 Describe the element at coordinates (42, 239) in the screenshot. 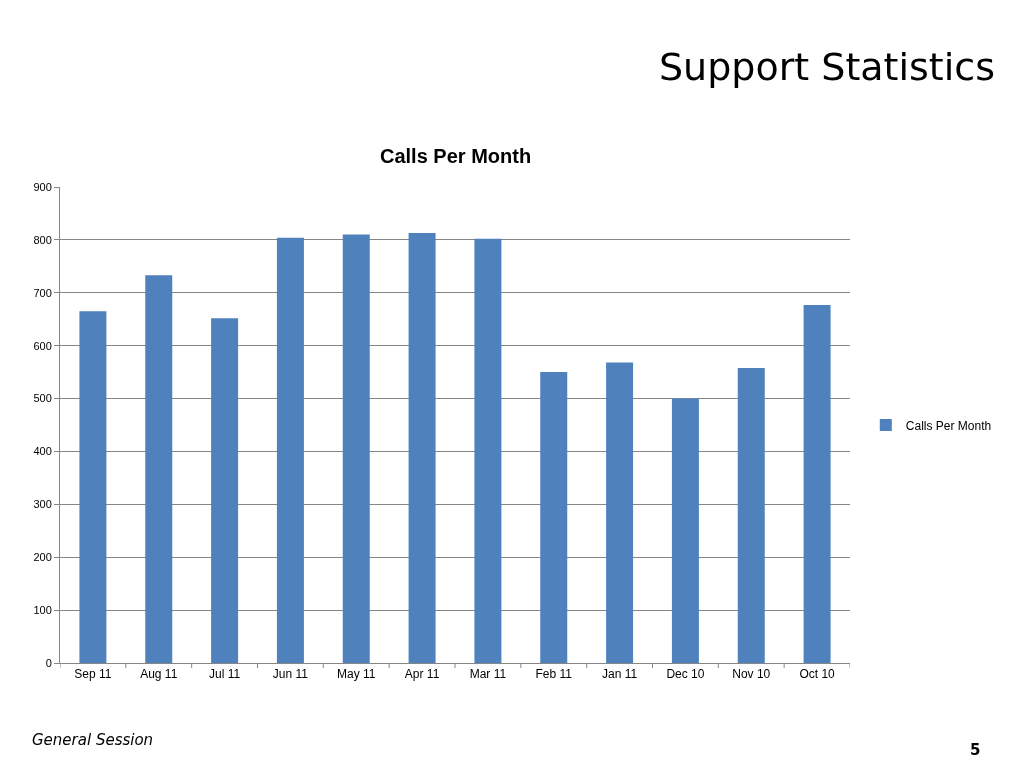

I see `y-tick-label: 800` at that location.